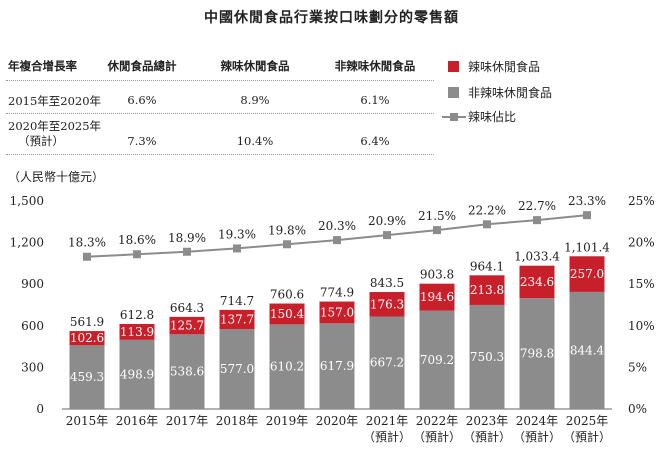 The image size is (663, 455). I want to click on bar-total-label: 561.9, so click(87, 322).